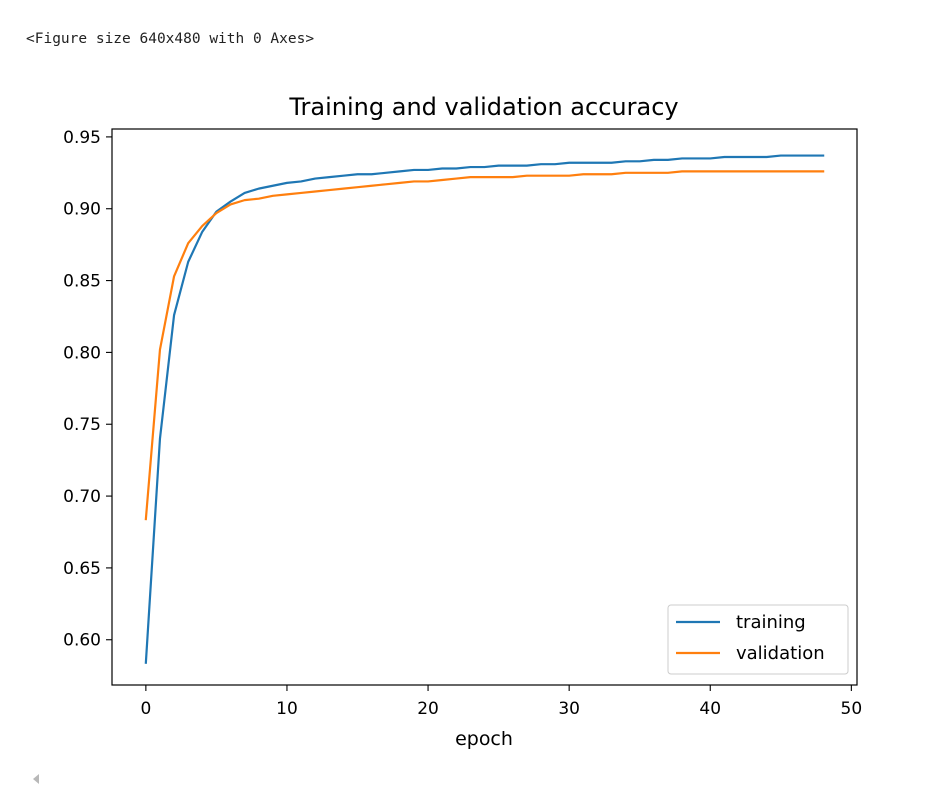 The height and width of the screenshot is (789, 928). I want to click on x-axis: 0 10 20 30 40 50, so click(501, 702).